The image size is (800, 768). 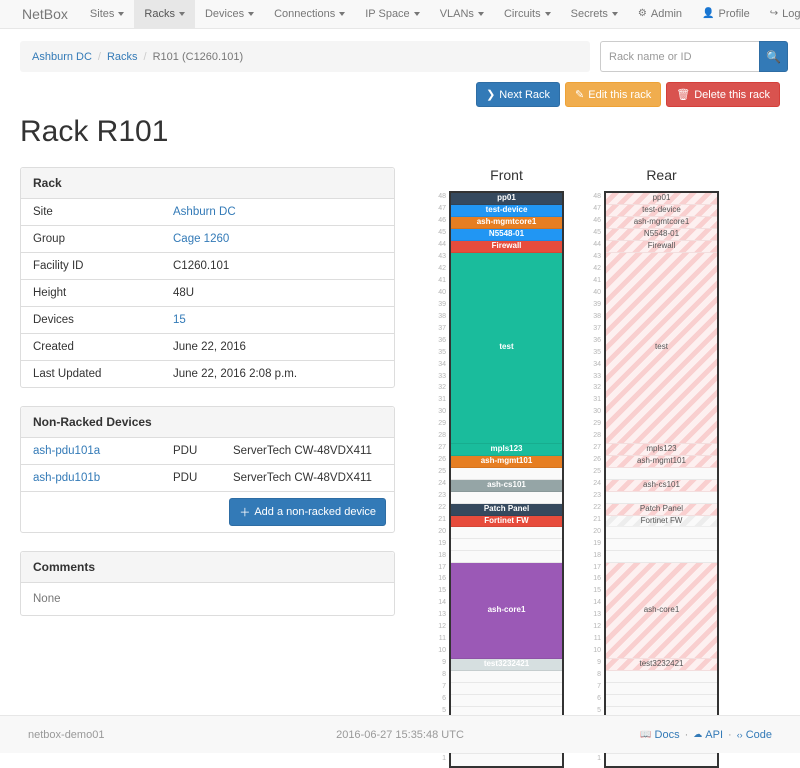 What do you see at coordinates (679, 56) in the screenshot?
I see `search-input` at bounding box center [679, 56].